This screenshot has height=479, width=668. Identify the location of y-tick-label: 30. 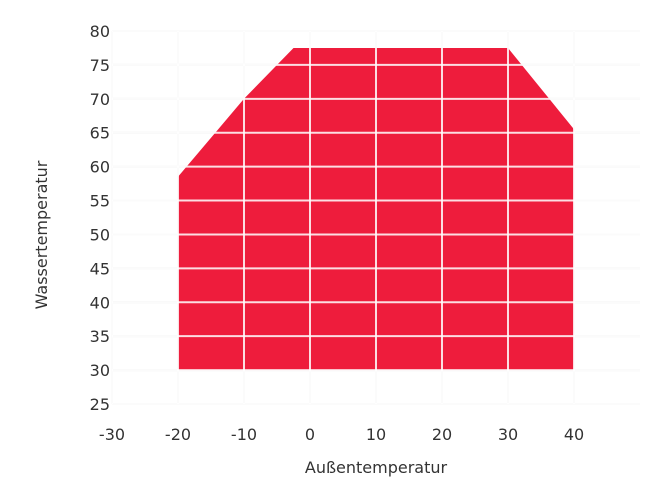
(100, 370).